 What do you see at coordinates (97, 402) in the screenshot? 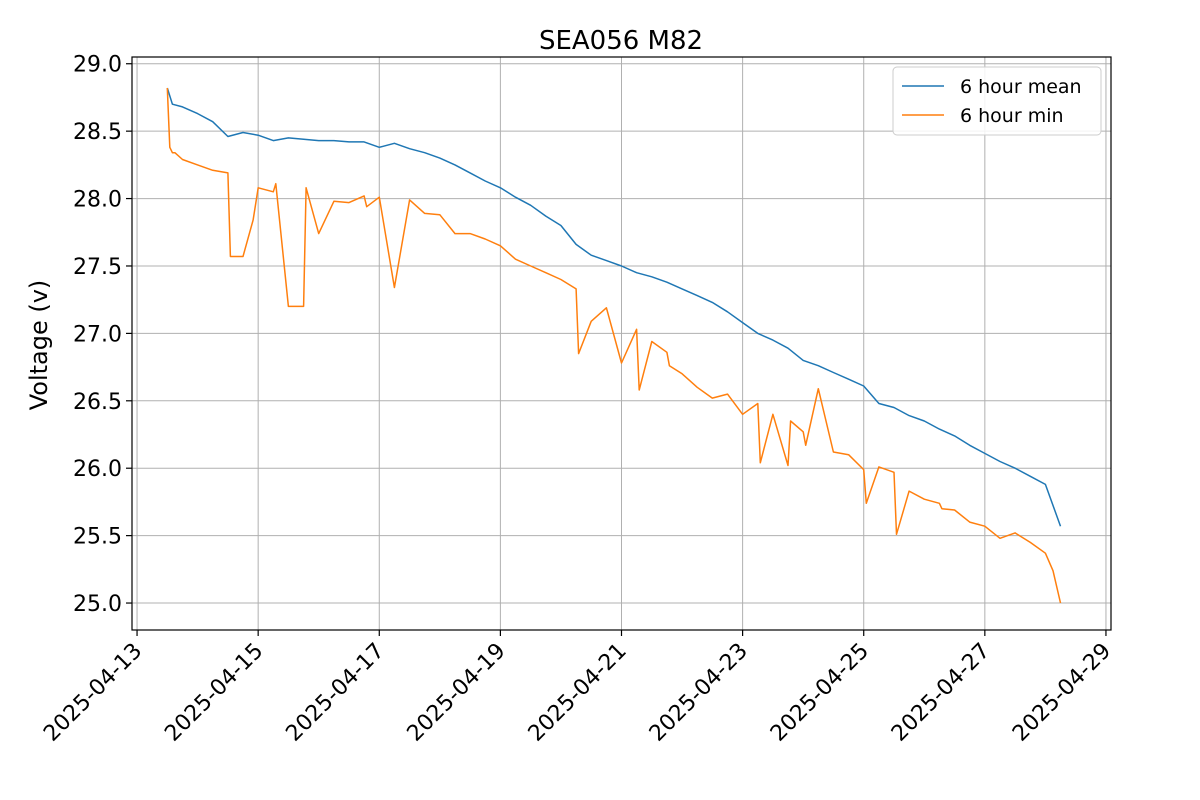
I see `y-tick-label: 26.5` at bounding box center [97, 402].